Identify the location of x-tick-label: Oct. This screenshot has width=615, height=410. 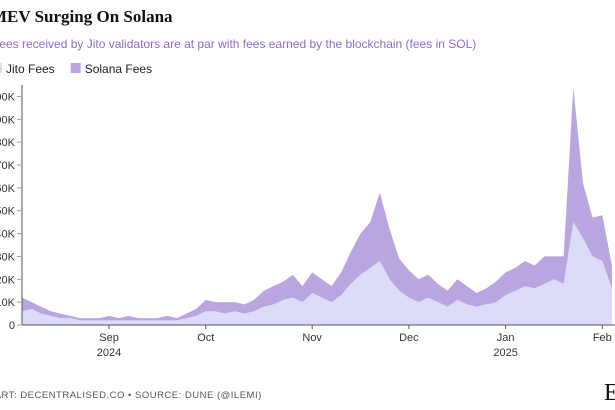
(205, 338).